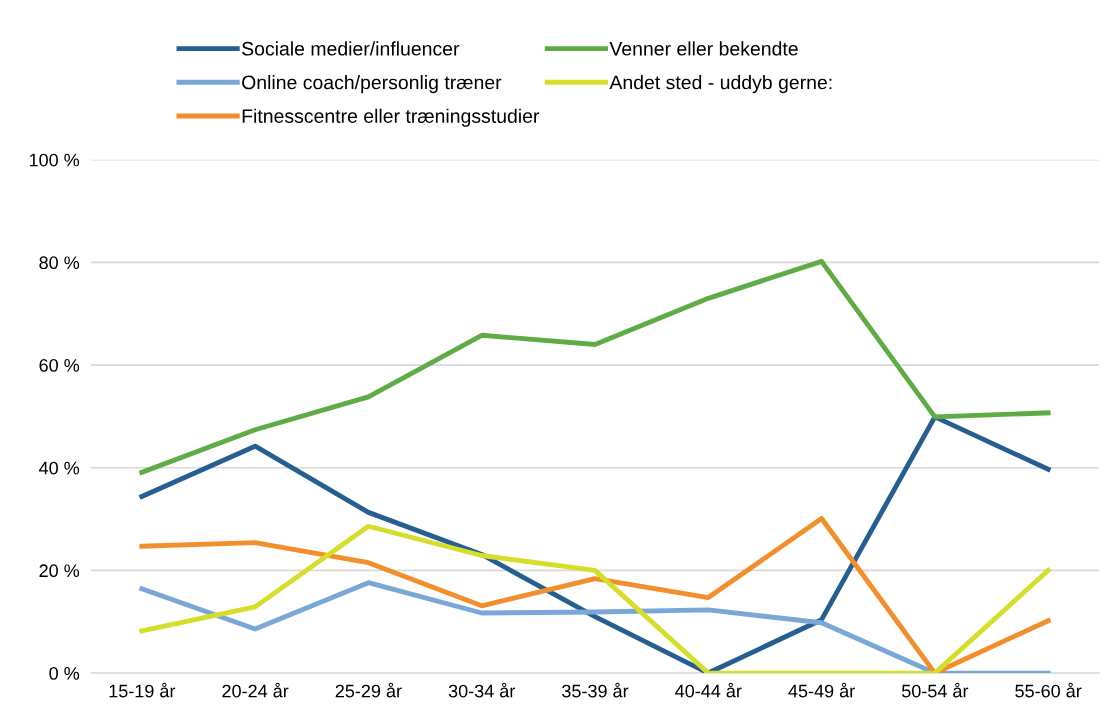 Image resolution: width=1108 pixels, height=713 pixels. Describe the element at coordinates (703, 48) in the screenshot. I see `legend-label: Venner eller bekendte` at that location.